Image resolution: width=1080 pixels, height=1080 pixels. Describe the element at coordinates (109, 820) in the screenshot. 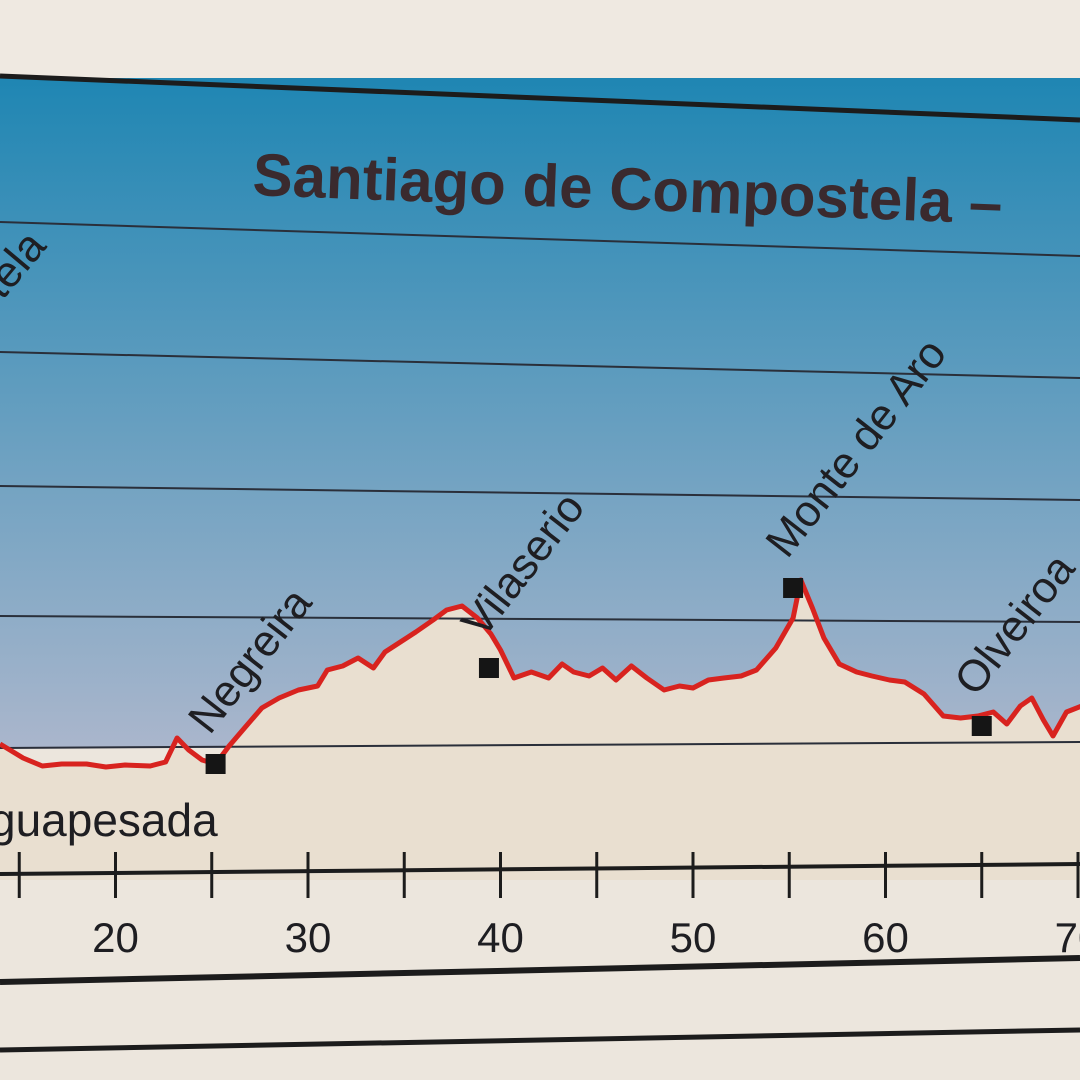

I see `place-label-partial-bottom: guapesada` at that location.